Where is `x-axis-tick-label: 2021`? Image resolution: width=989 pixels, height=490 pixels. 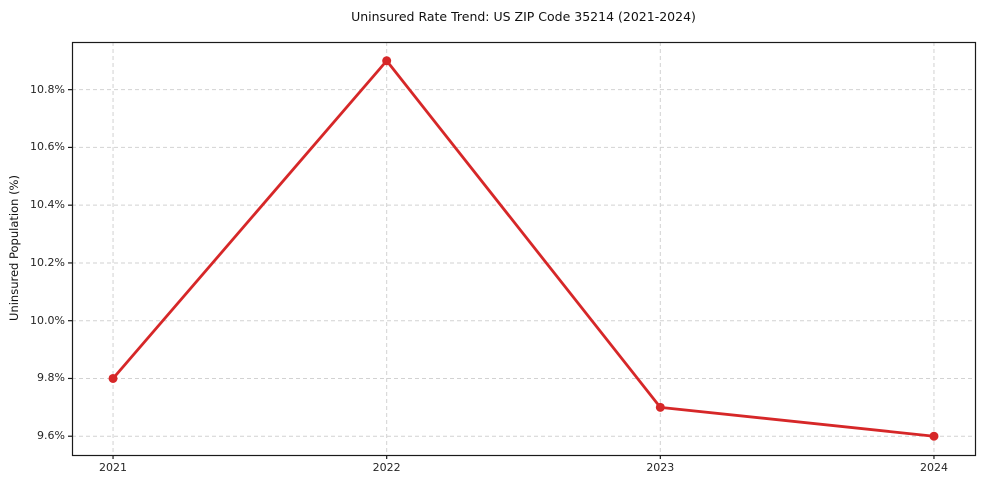
x-axis-tick-label: 2021 is located at coordinates (113, 467).